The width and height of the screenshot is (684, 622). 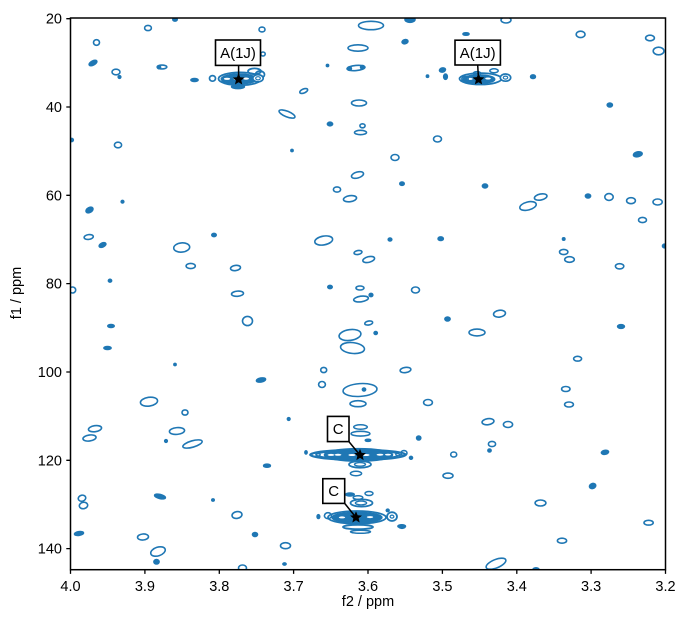 I want to click on svg-text: 140, so click(x=50, y=550).